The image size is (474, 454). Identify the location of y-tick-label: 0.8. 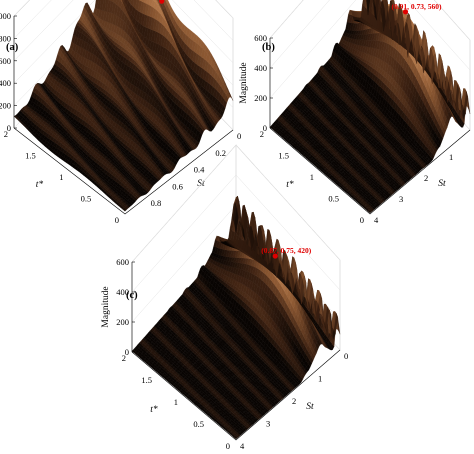
(156, 203).